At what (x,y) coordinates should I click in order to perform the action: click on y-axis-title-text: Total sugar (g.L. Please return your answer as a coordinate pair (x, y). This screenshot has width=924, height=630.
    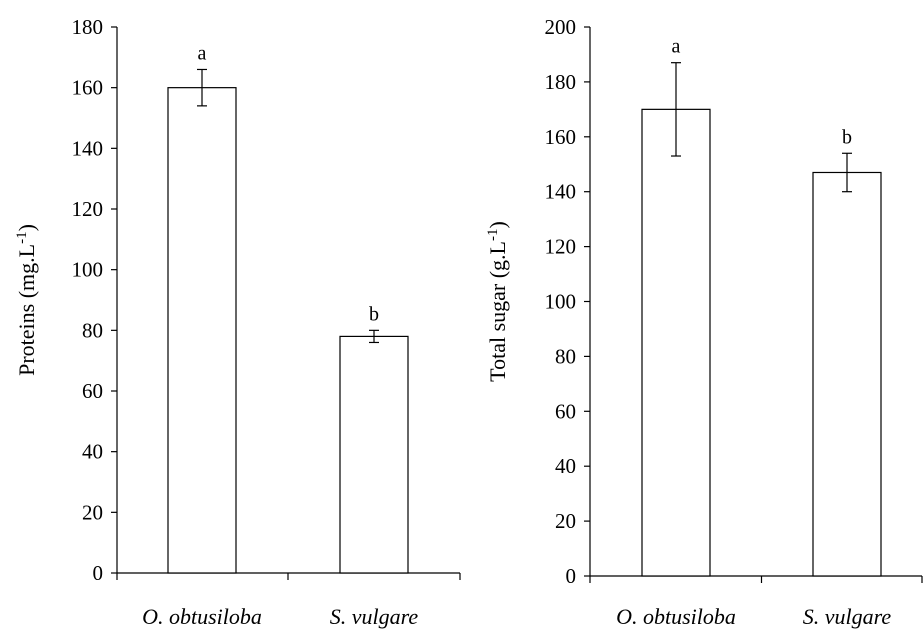
    Looking at the image, I should click on (497, 311).